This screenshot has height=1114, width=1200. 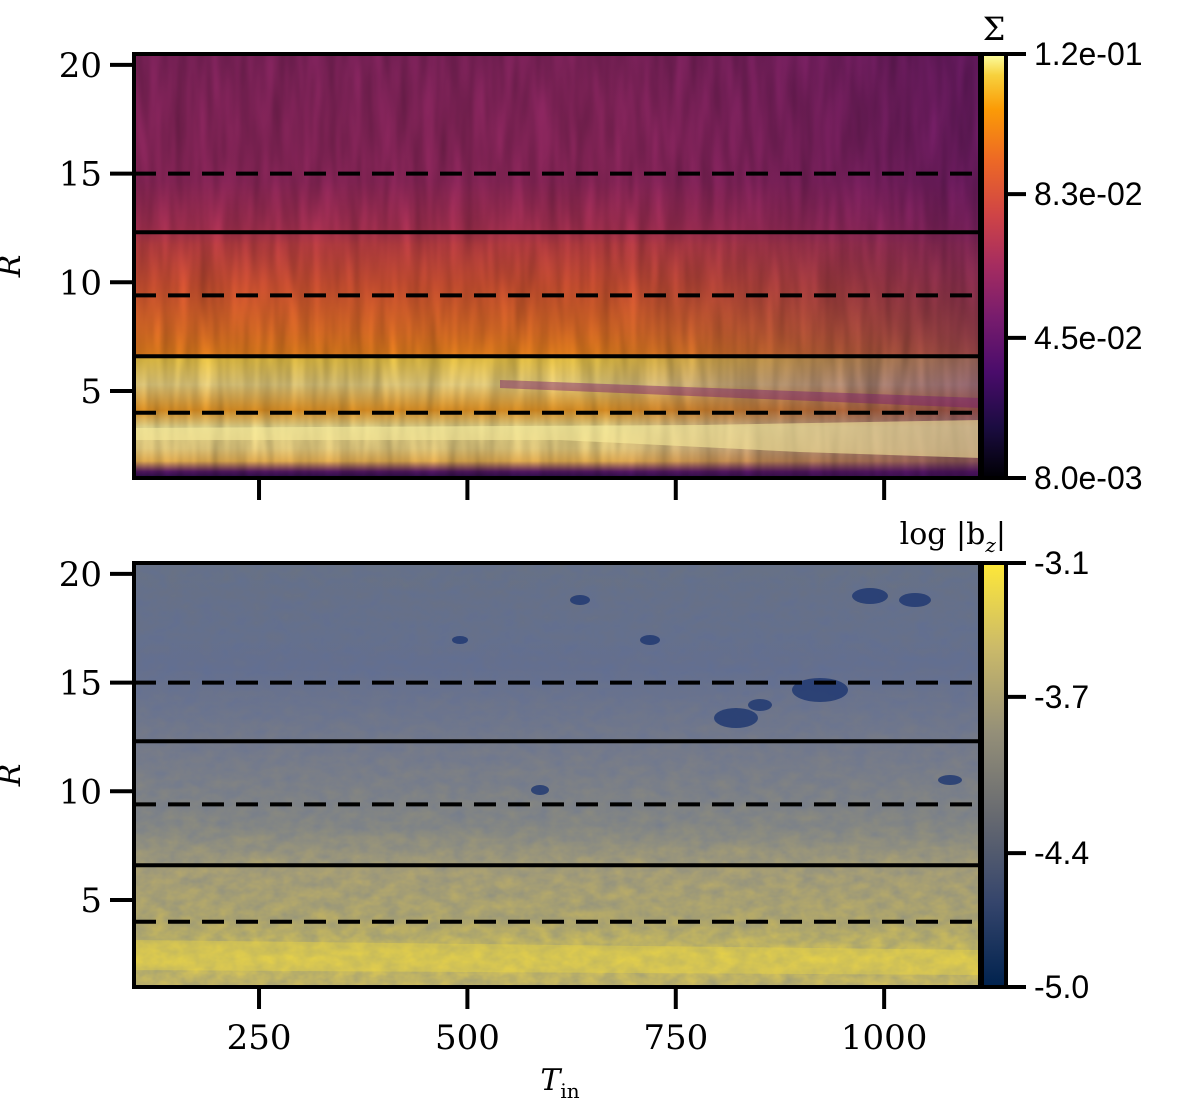 I want to click on x-tick-label: 500, so click(x=467, y=1038).